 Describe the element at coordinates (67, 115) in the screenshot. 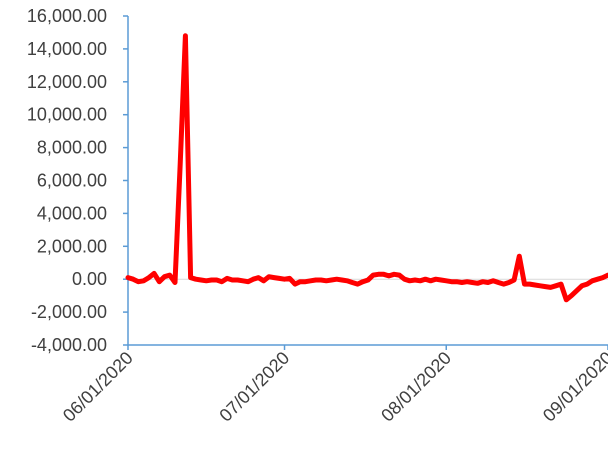

I see `y-tick-label: 10,000.00` at that location.